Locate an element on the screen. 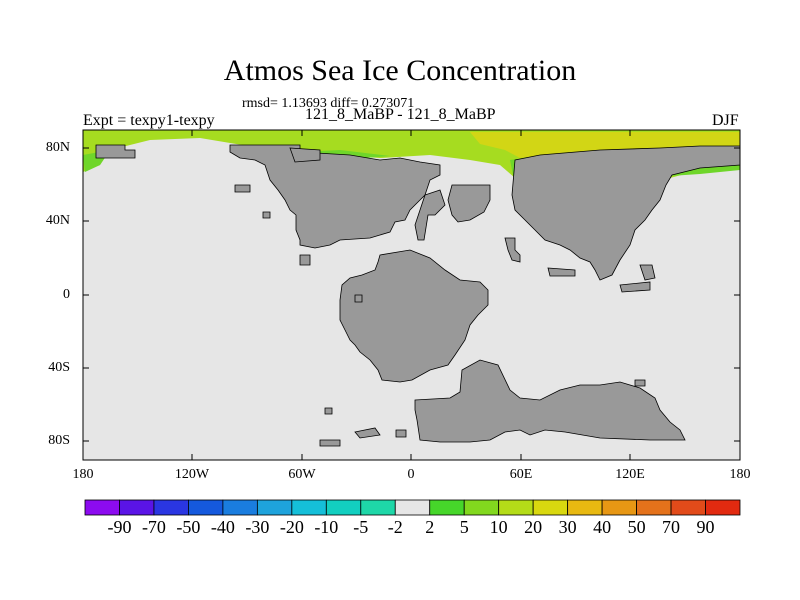  colorbar-label: -90 is located at coordinates (119, 527).